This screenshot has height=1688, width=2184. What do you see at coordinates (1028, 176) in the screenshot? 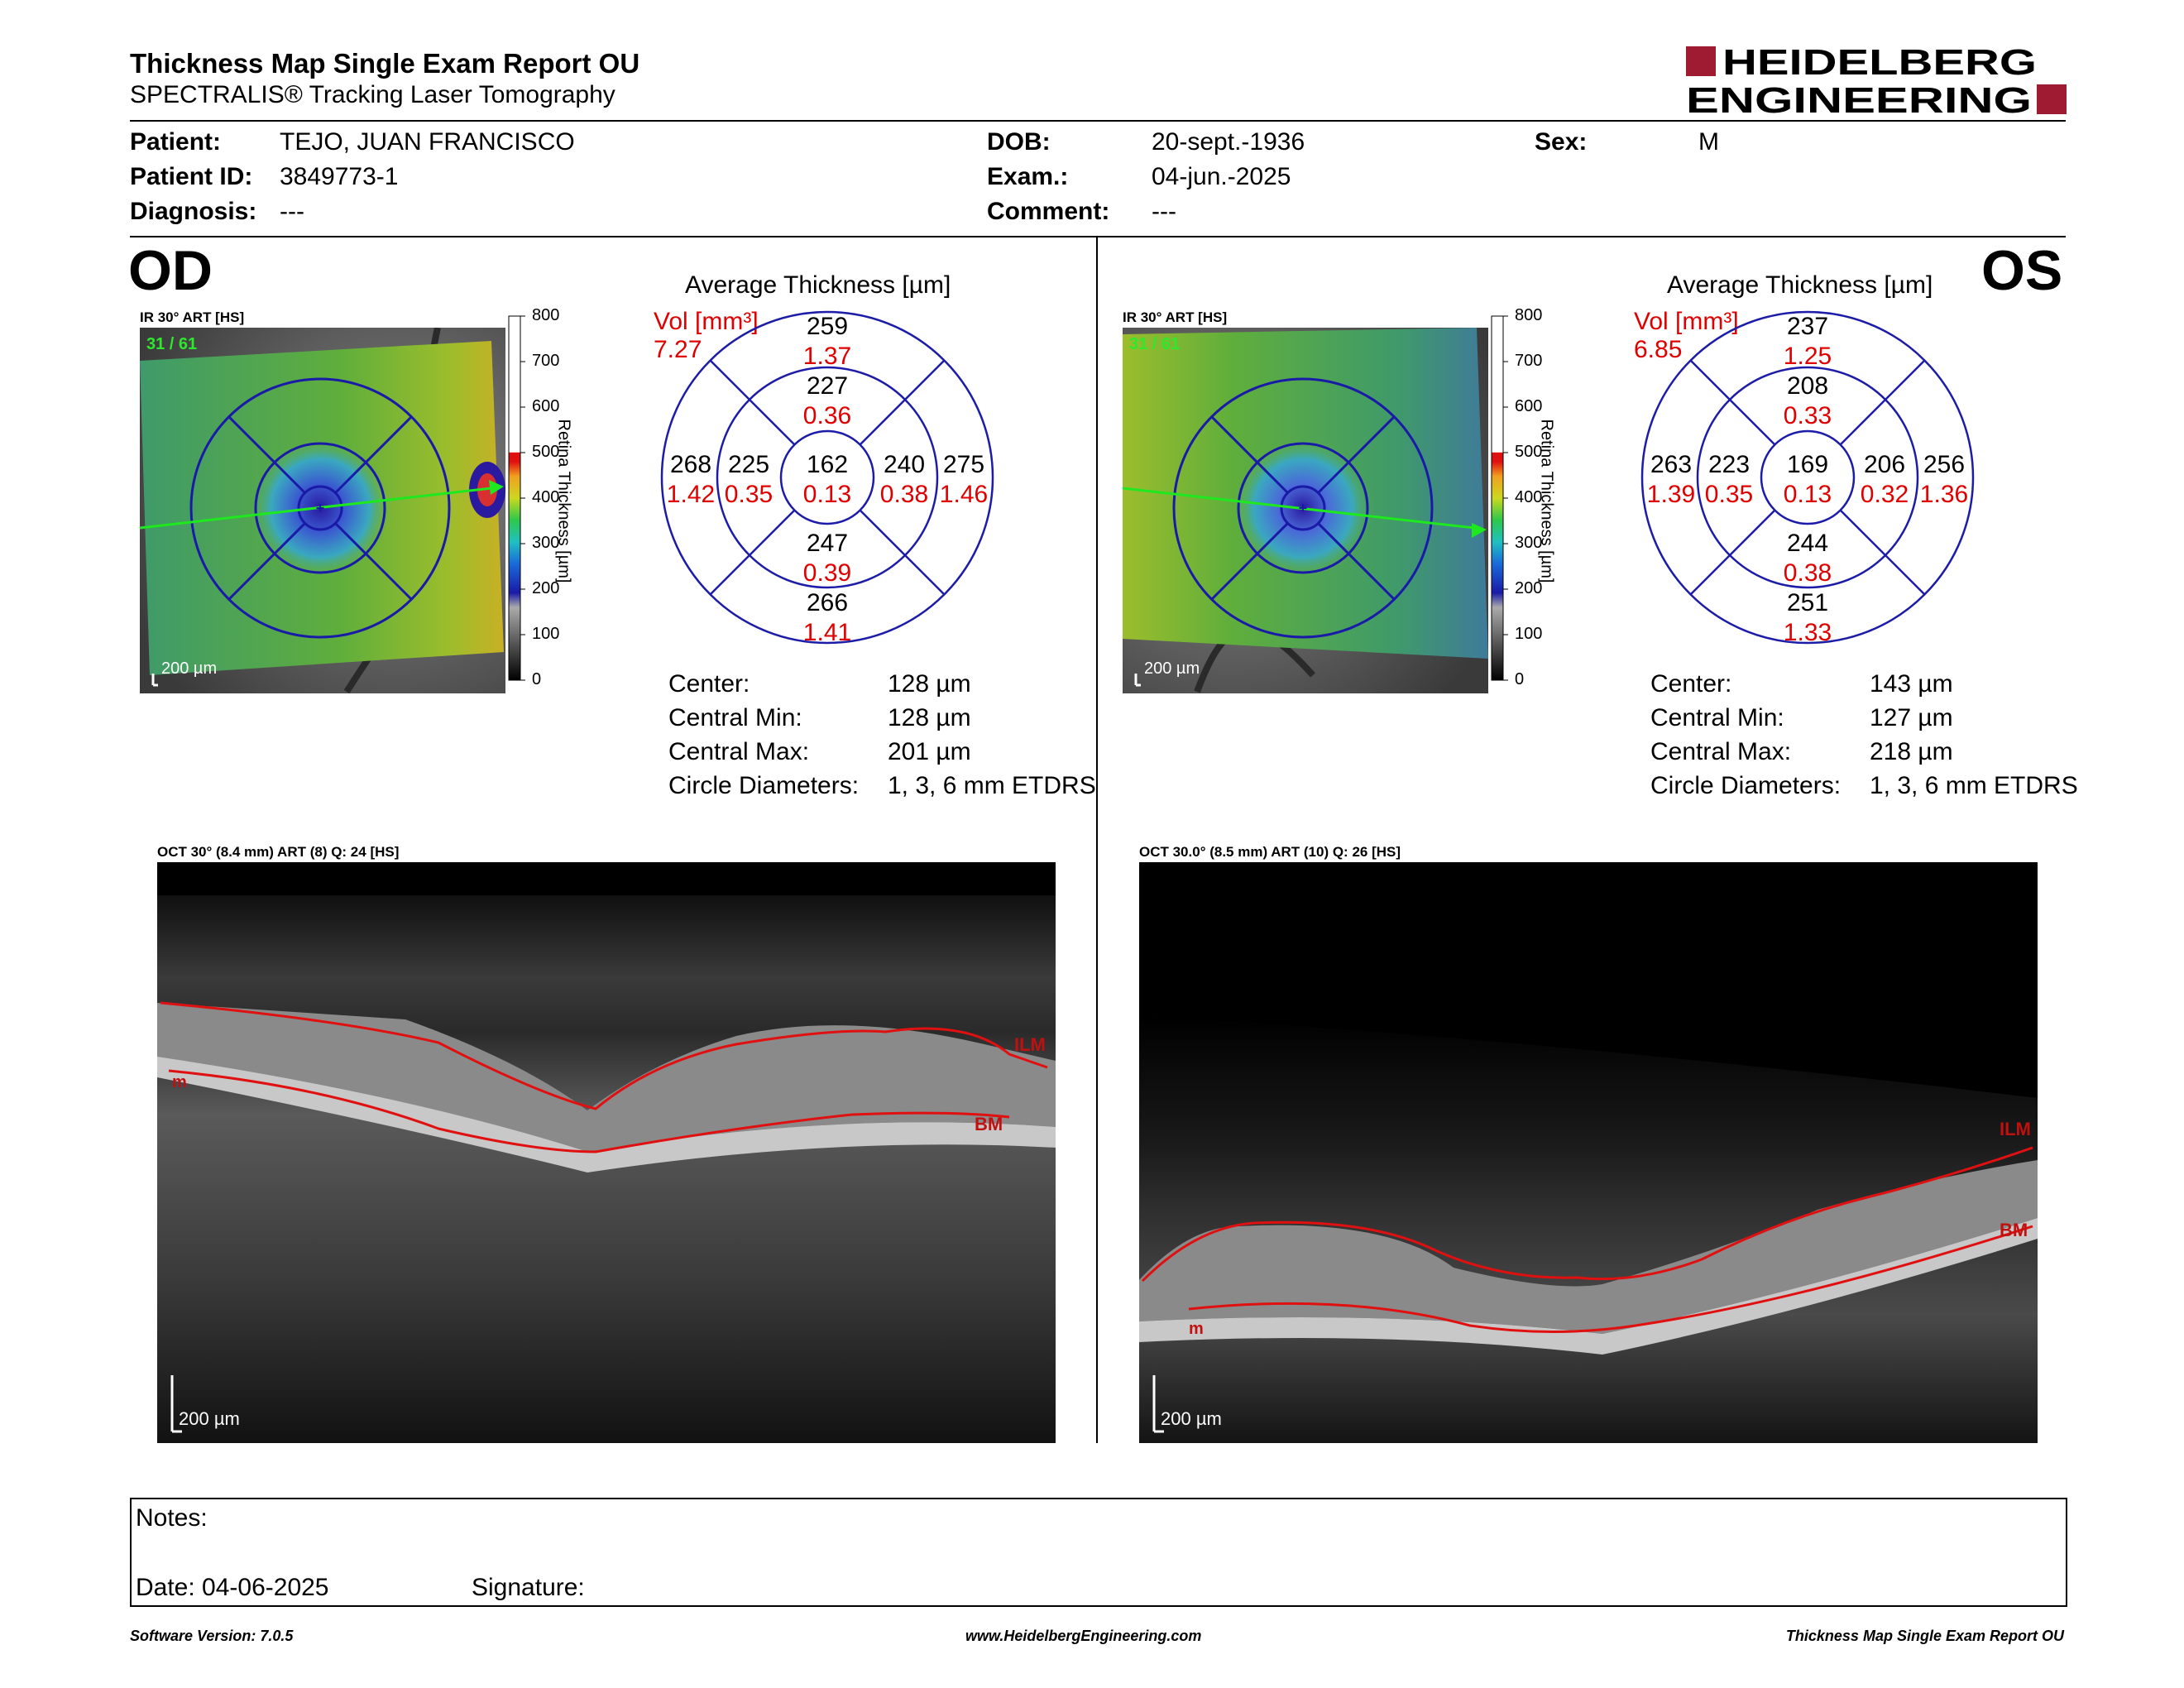
I see `exam-label: Exam.:` at bounding box center [1028, 176].